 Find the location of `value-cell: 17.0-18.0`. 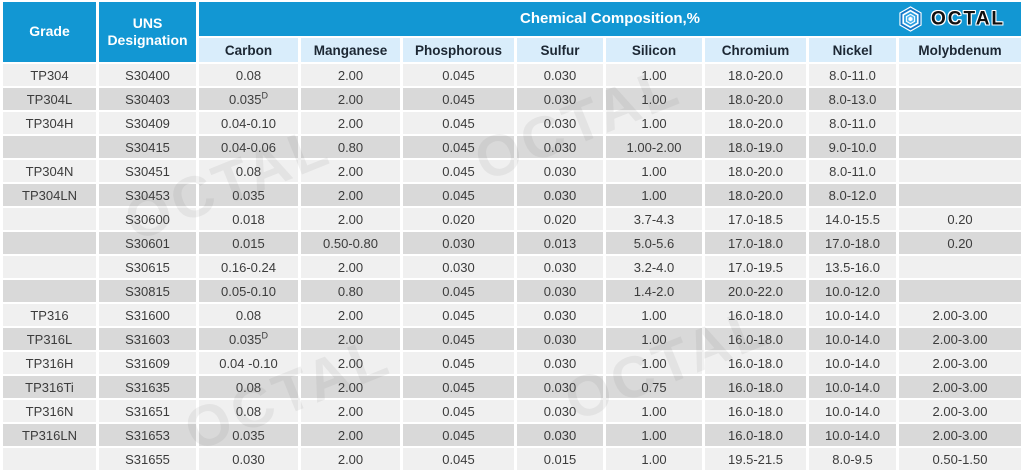

value-cell: 17.0-18.0 is located at coordinates (852, 243).